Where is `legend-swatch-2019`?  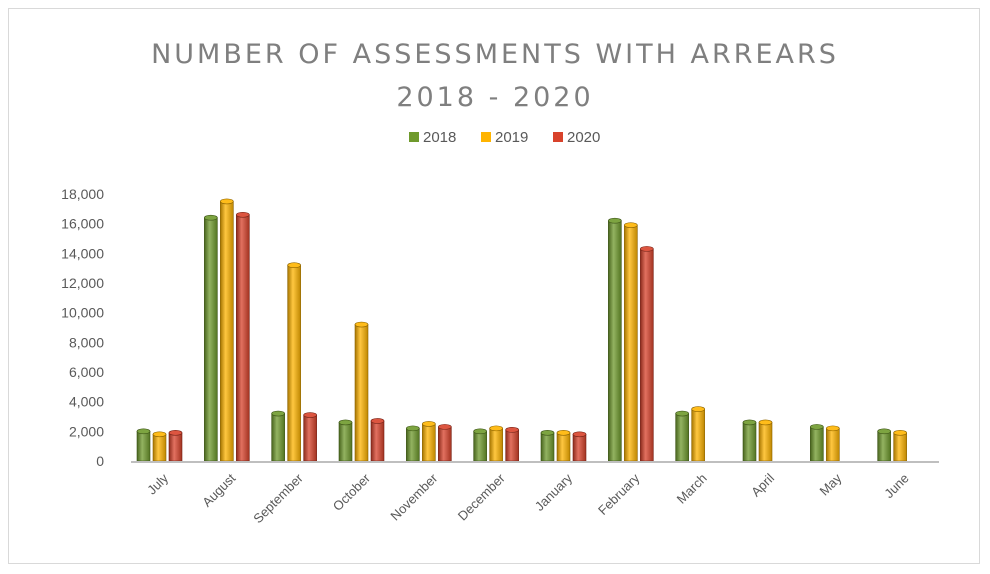
legend-swatch-2019 is located at coordinates (486, 137).